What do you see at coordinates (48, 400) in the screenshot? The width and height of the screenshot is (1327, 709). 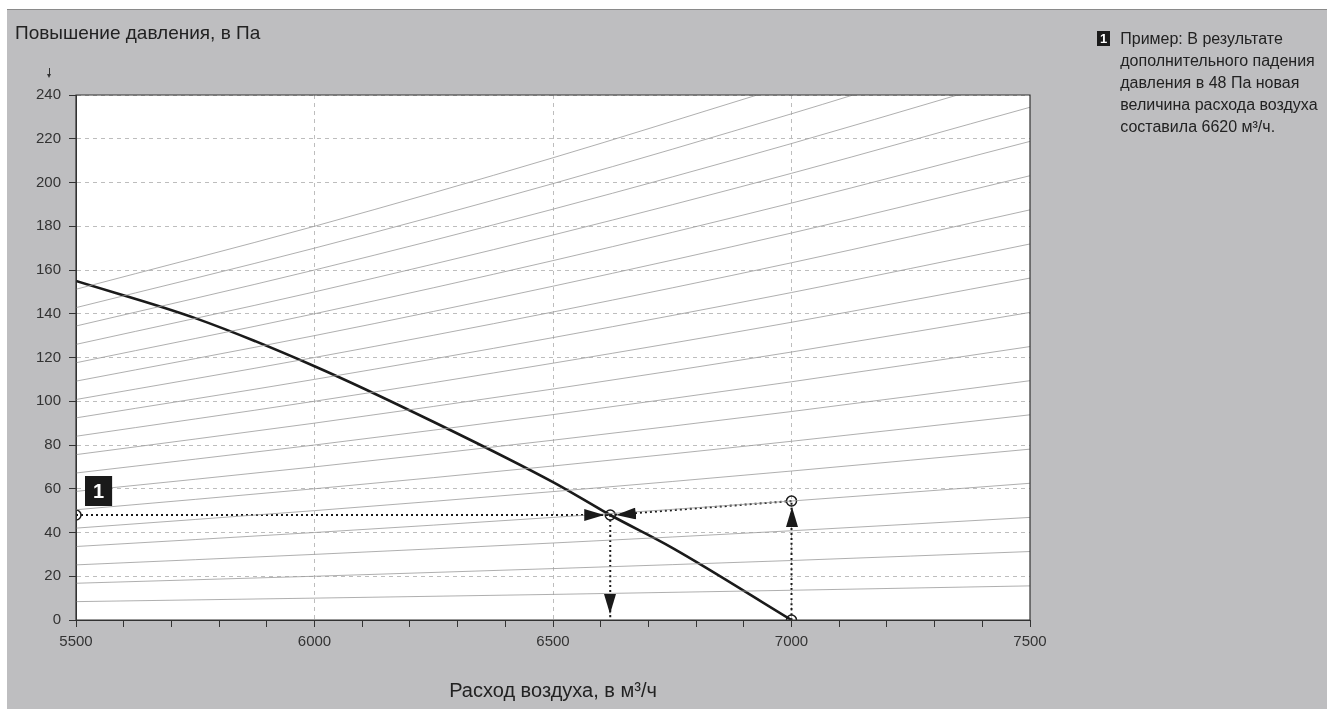 I see `y-tick-label: 100` at bounding box center [48, 400].